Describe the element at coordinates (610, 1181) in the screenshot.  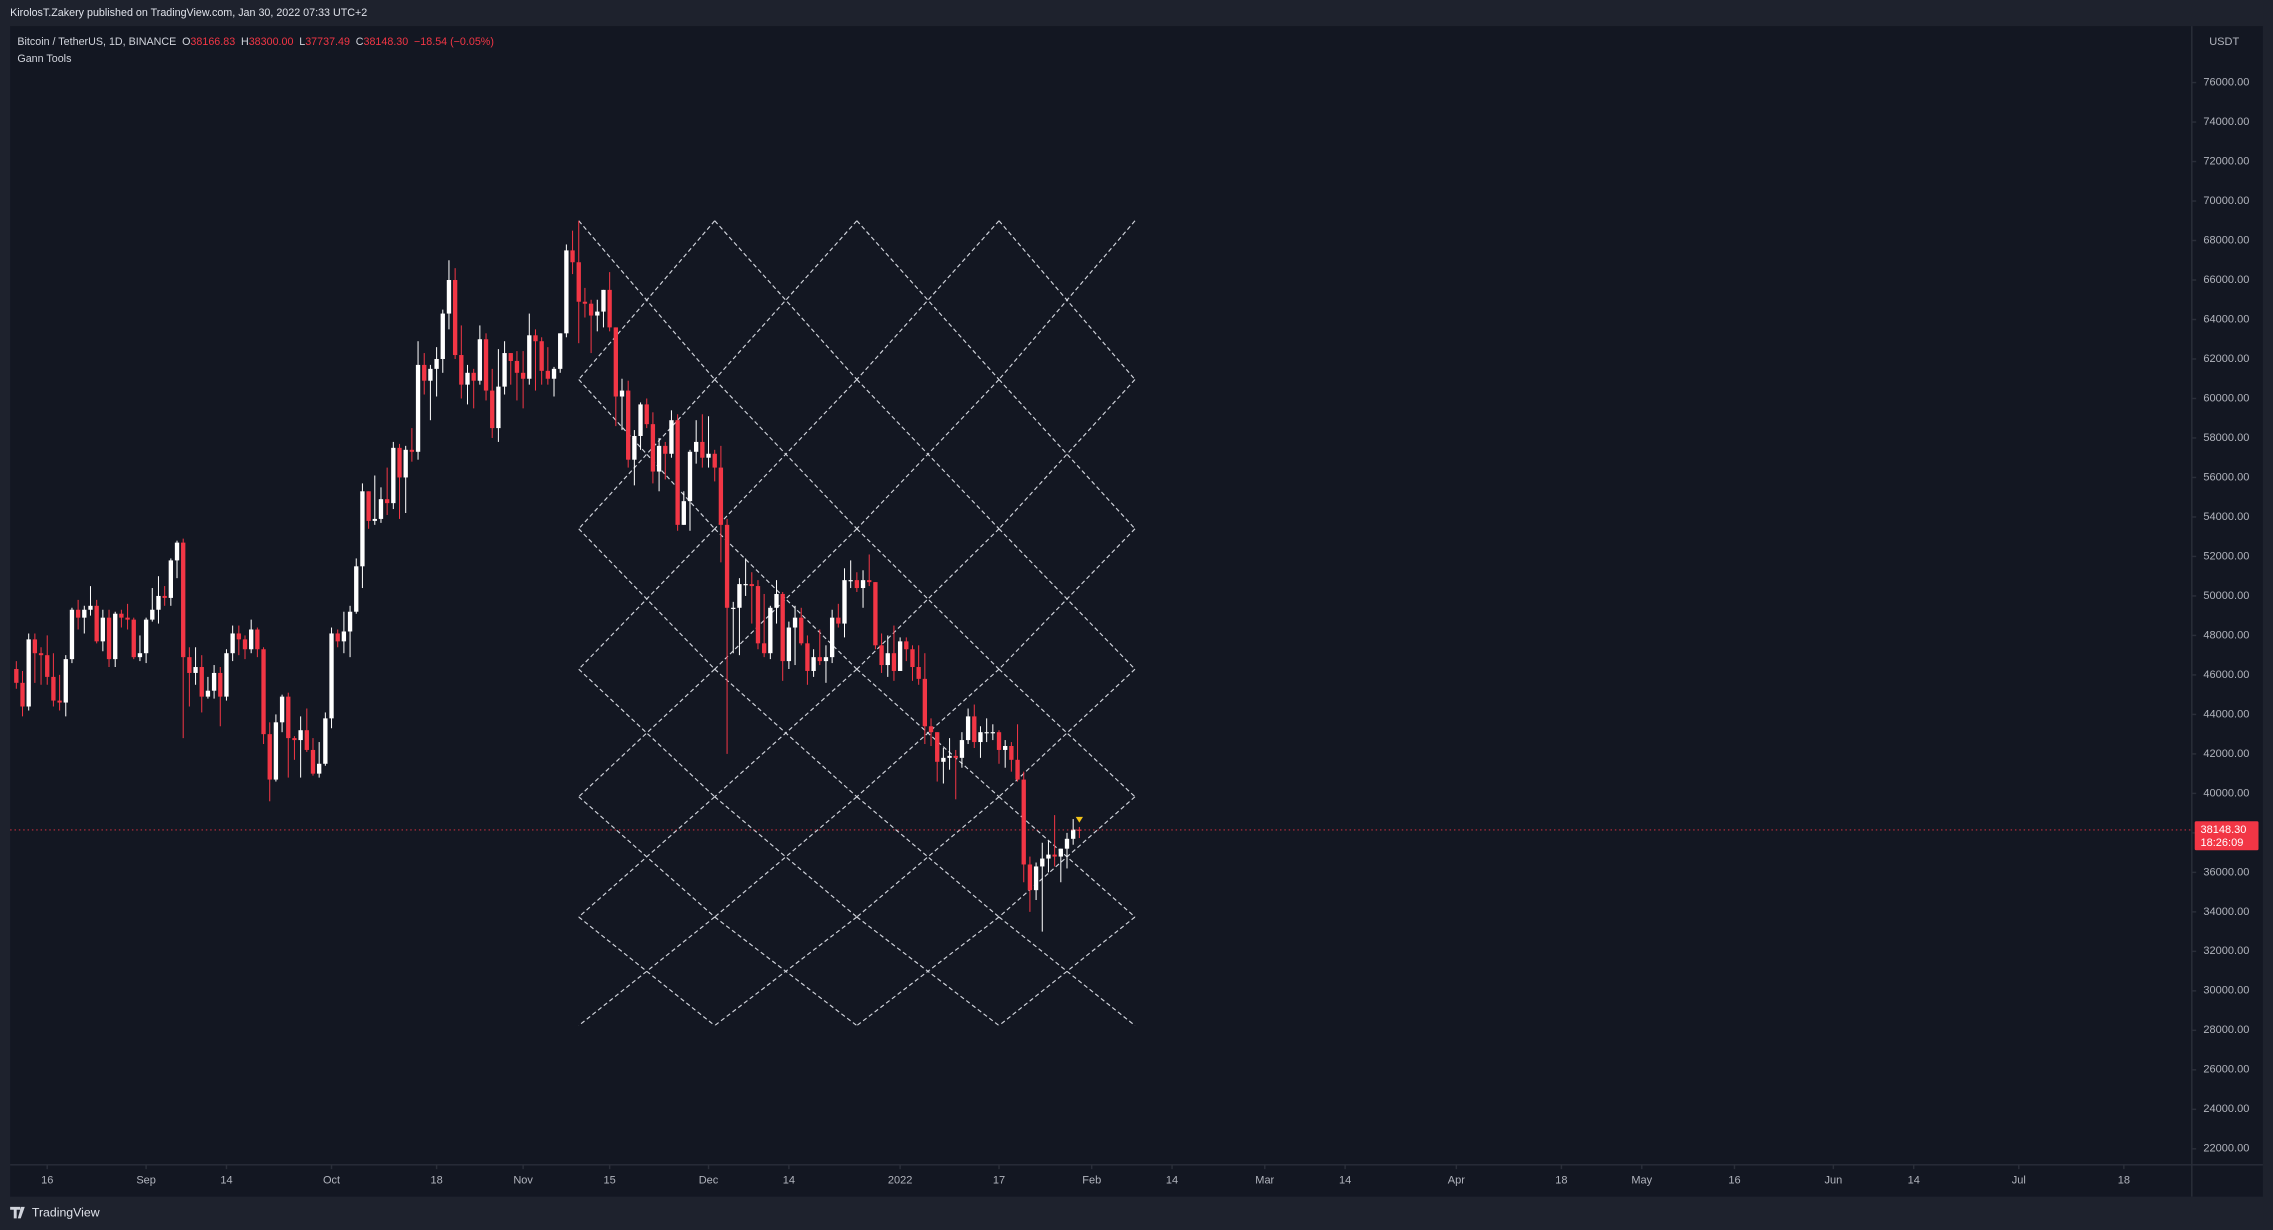
I see `x-tick-label: 15` at that location.